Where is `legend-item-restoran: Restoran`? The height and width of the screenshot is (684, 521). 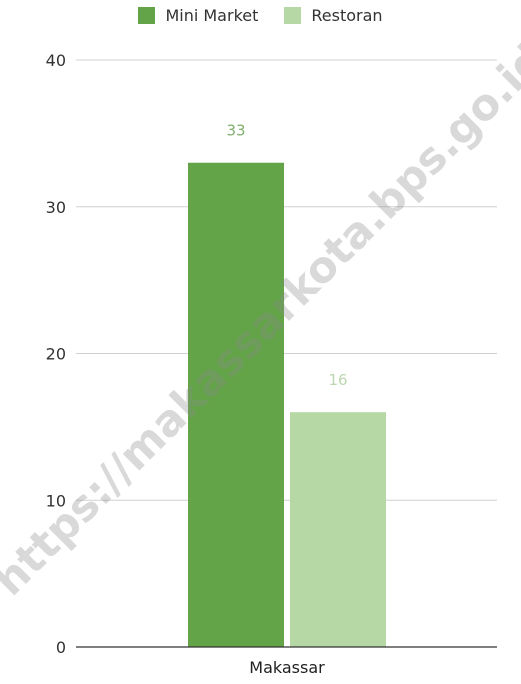
legend-item-restoran: Restoran is located at coordinates (333, 15).